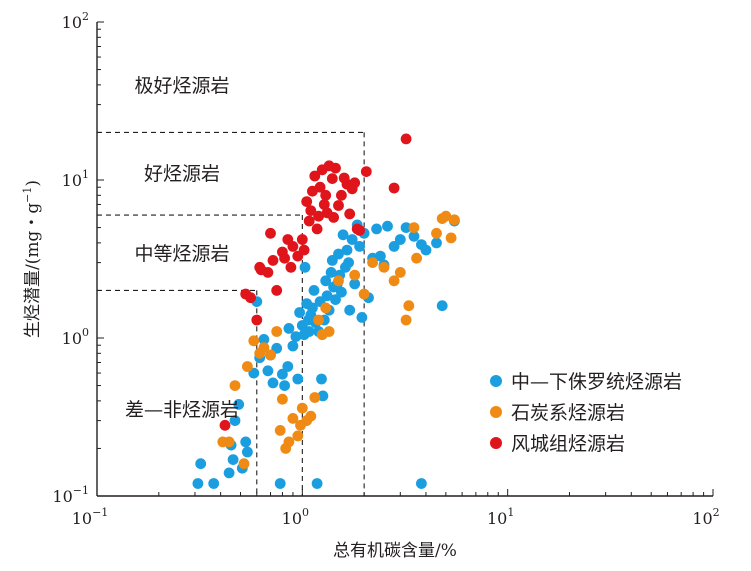 This screenshot has width=751, height=571. Describe the element at coordinates (32, 259) in the screenshot. I see `y-axis-title: 生烃潜量/(mg・g−1)` at that location.